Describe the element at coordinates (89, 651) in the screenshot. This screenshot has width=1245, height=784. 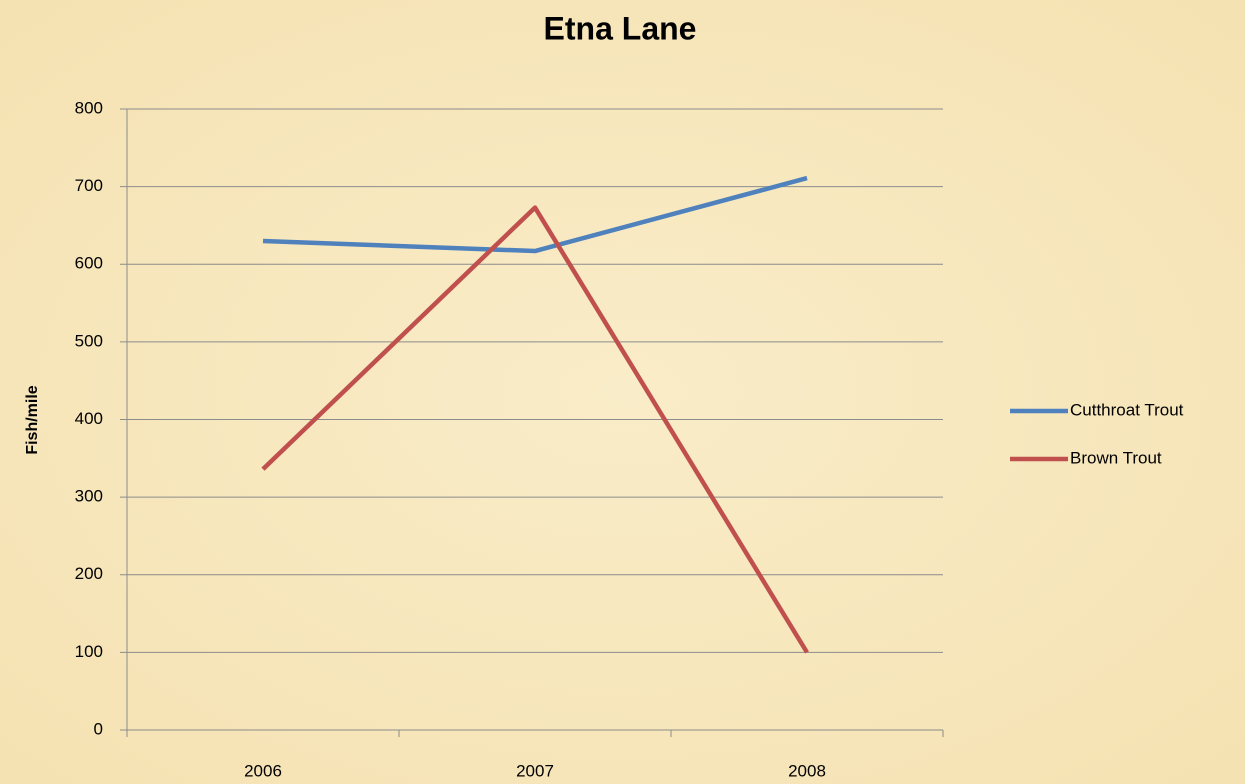
I see `y-tick-label: 100` at that location.